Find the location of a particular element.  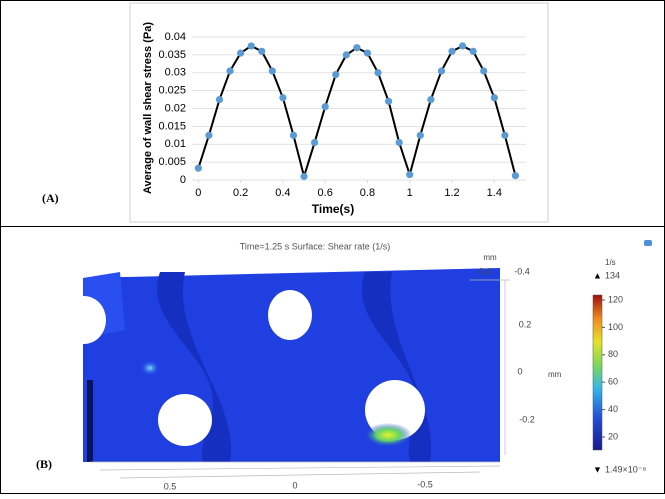

axis-tick-label: 0.4 is located at coordinates (485, 271).